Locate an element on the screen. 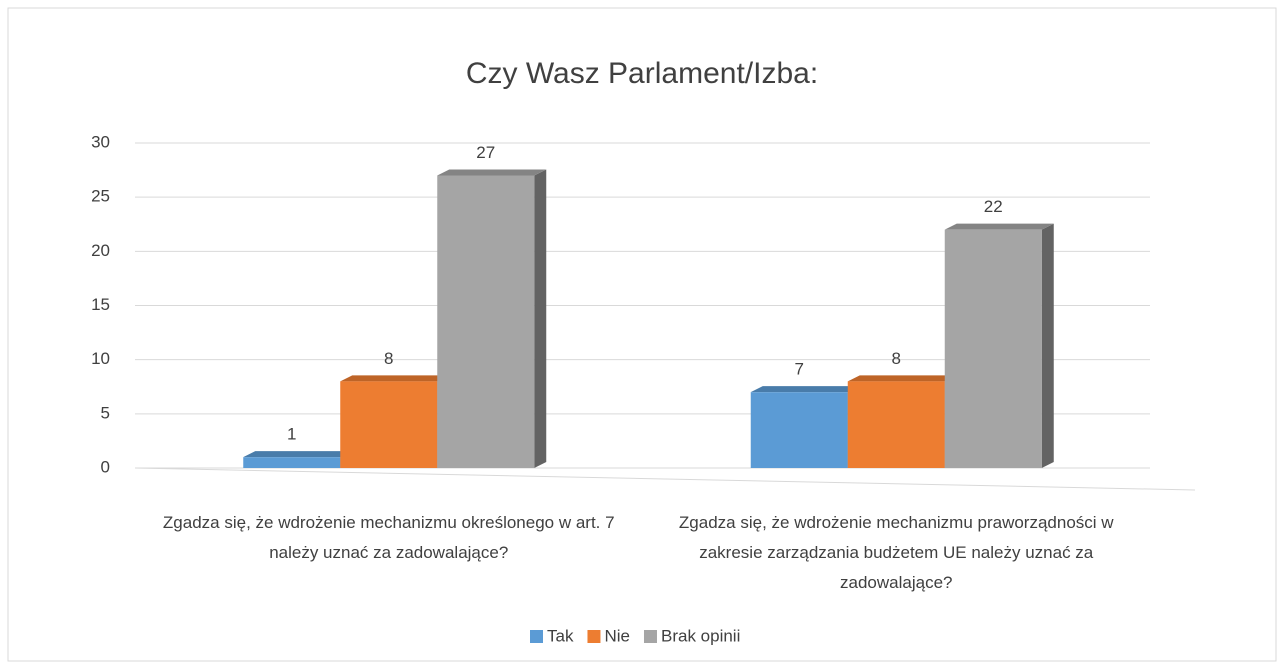 The height and width of the screenshot is (669, 1284). y-tick-label: 10 is located at coordinates (100, 358).